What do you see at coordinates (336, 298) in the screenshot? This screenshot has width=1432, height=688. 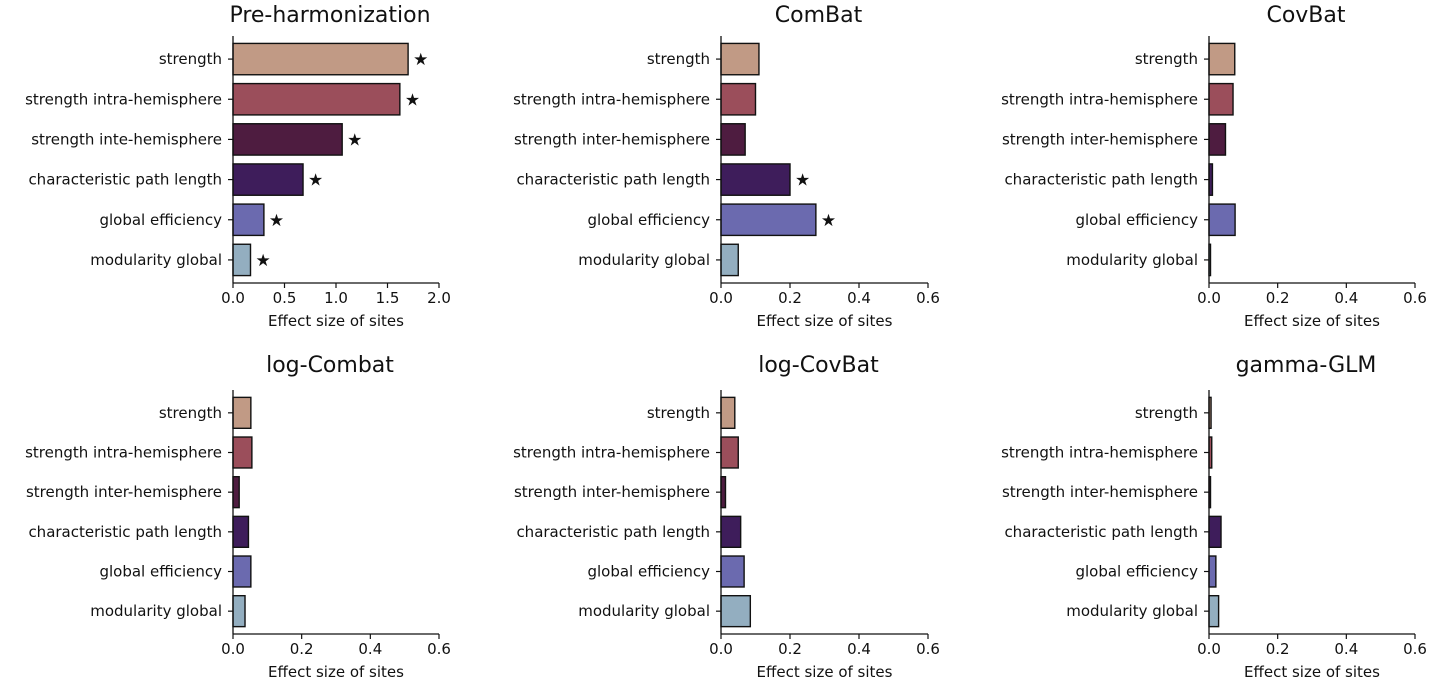 I see `x-tick-label: 1.0` at bounding box center [336, 298].